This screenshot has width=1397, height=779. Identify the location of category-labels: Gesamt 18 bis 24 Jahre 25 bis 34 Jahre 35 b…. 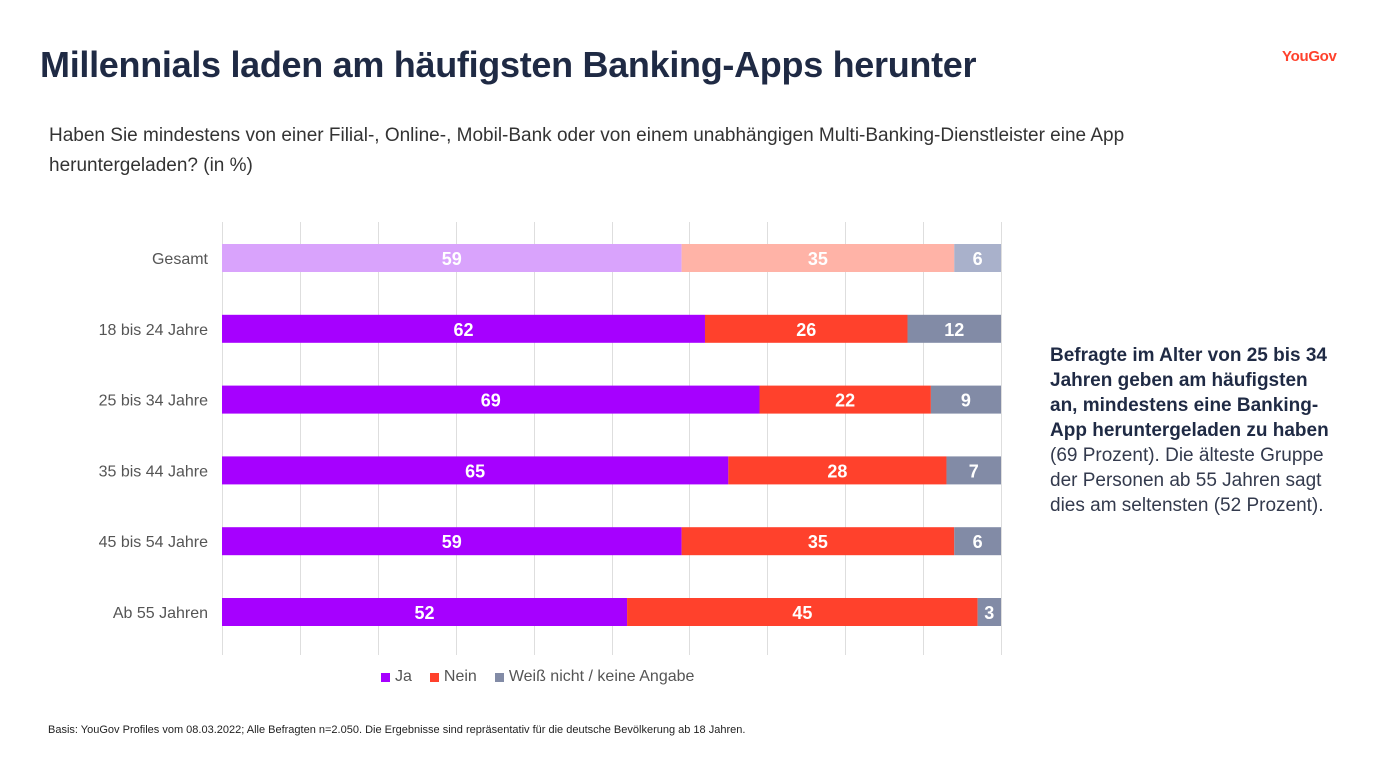
(154, 436).